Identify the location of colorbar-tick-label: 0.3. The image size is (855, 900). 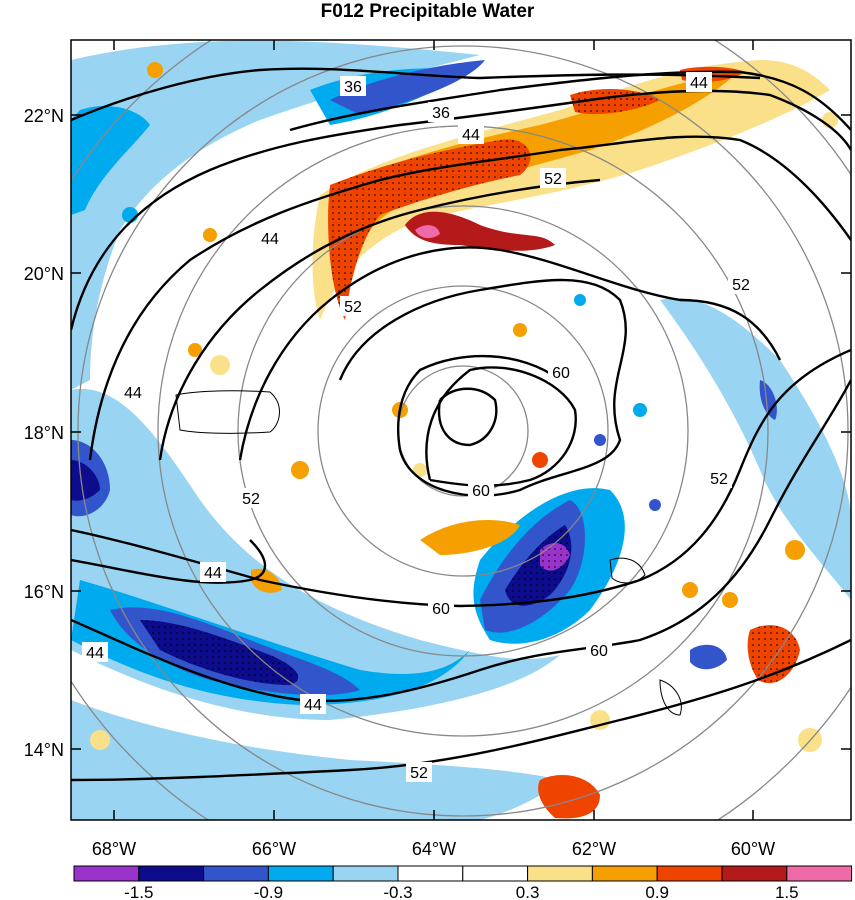
(528, 891).